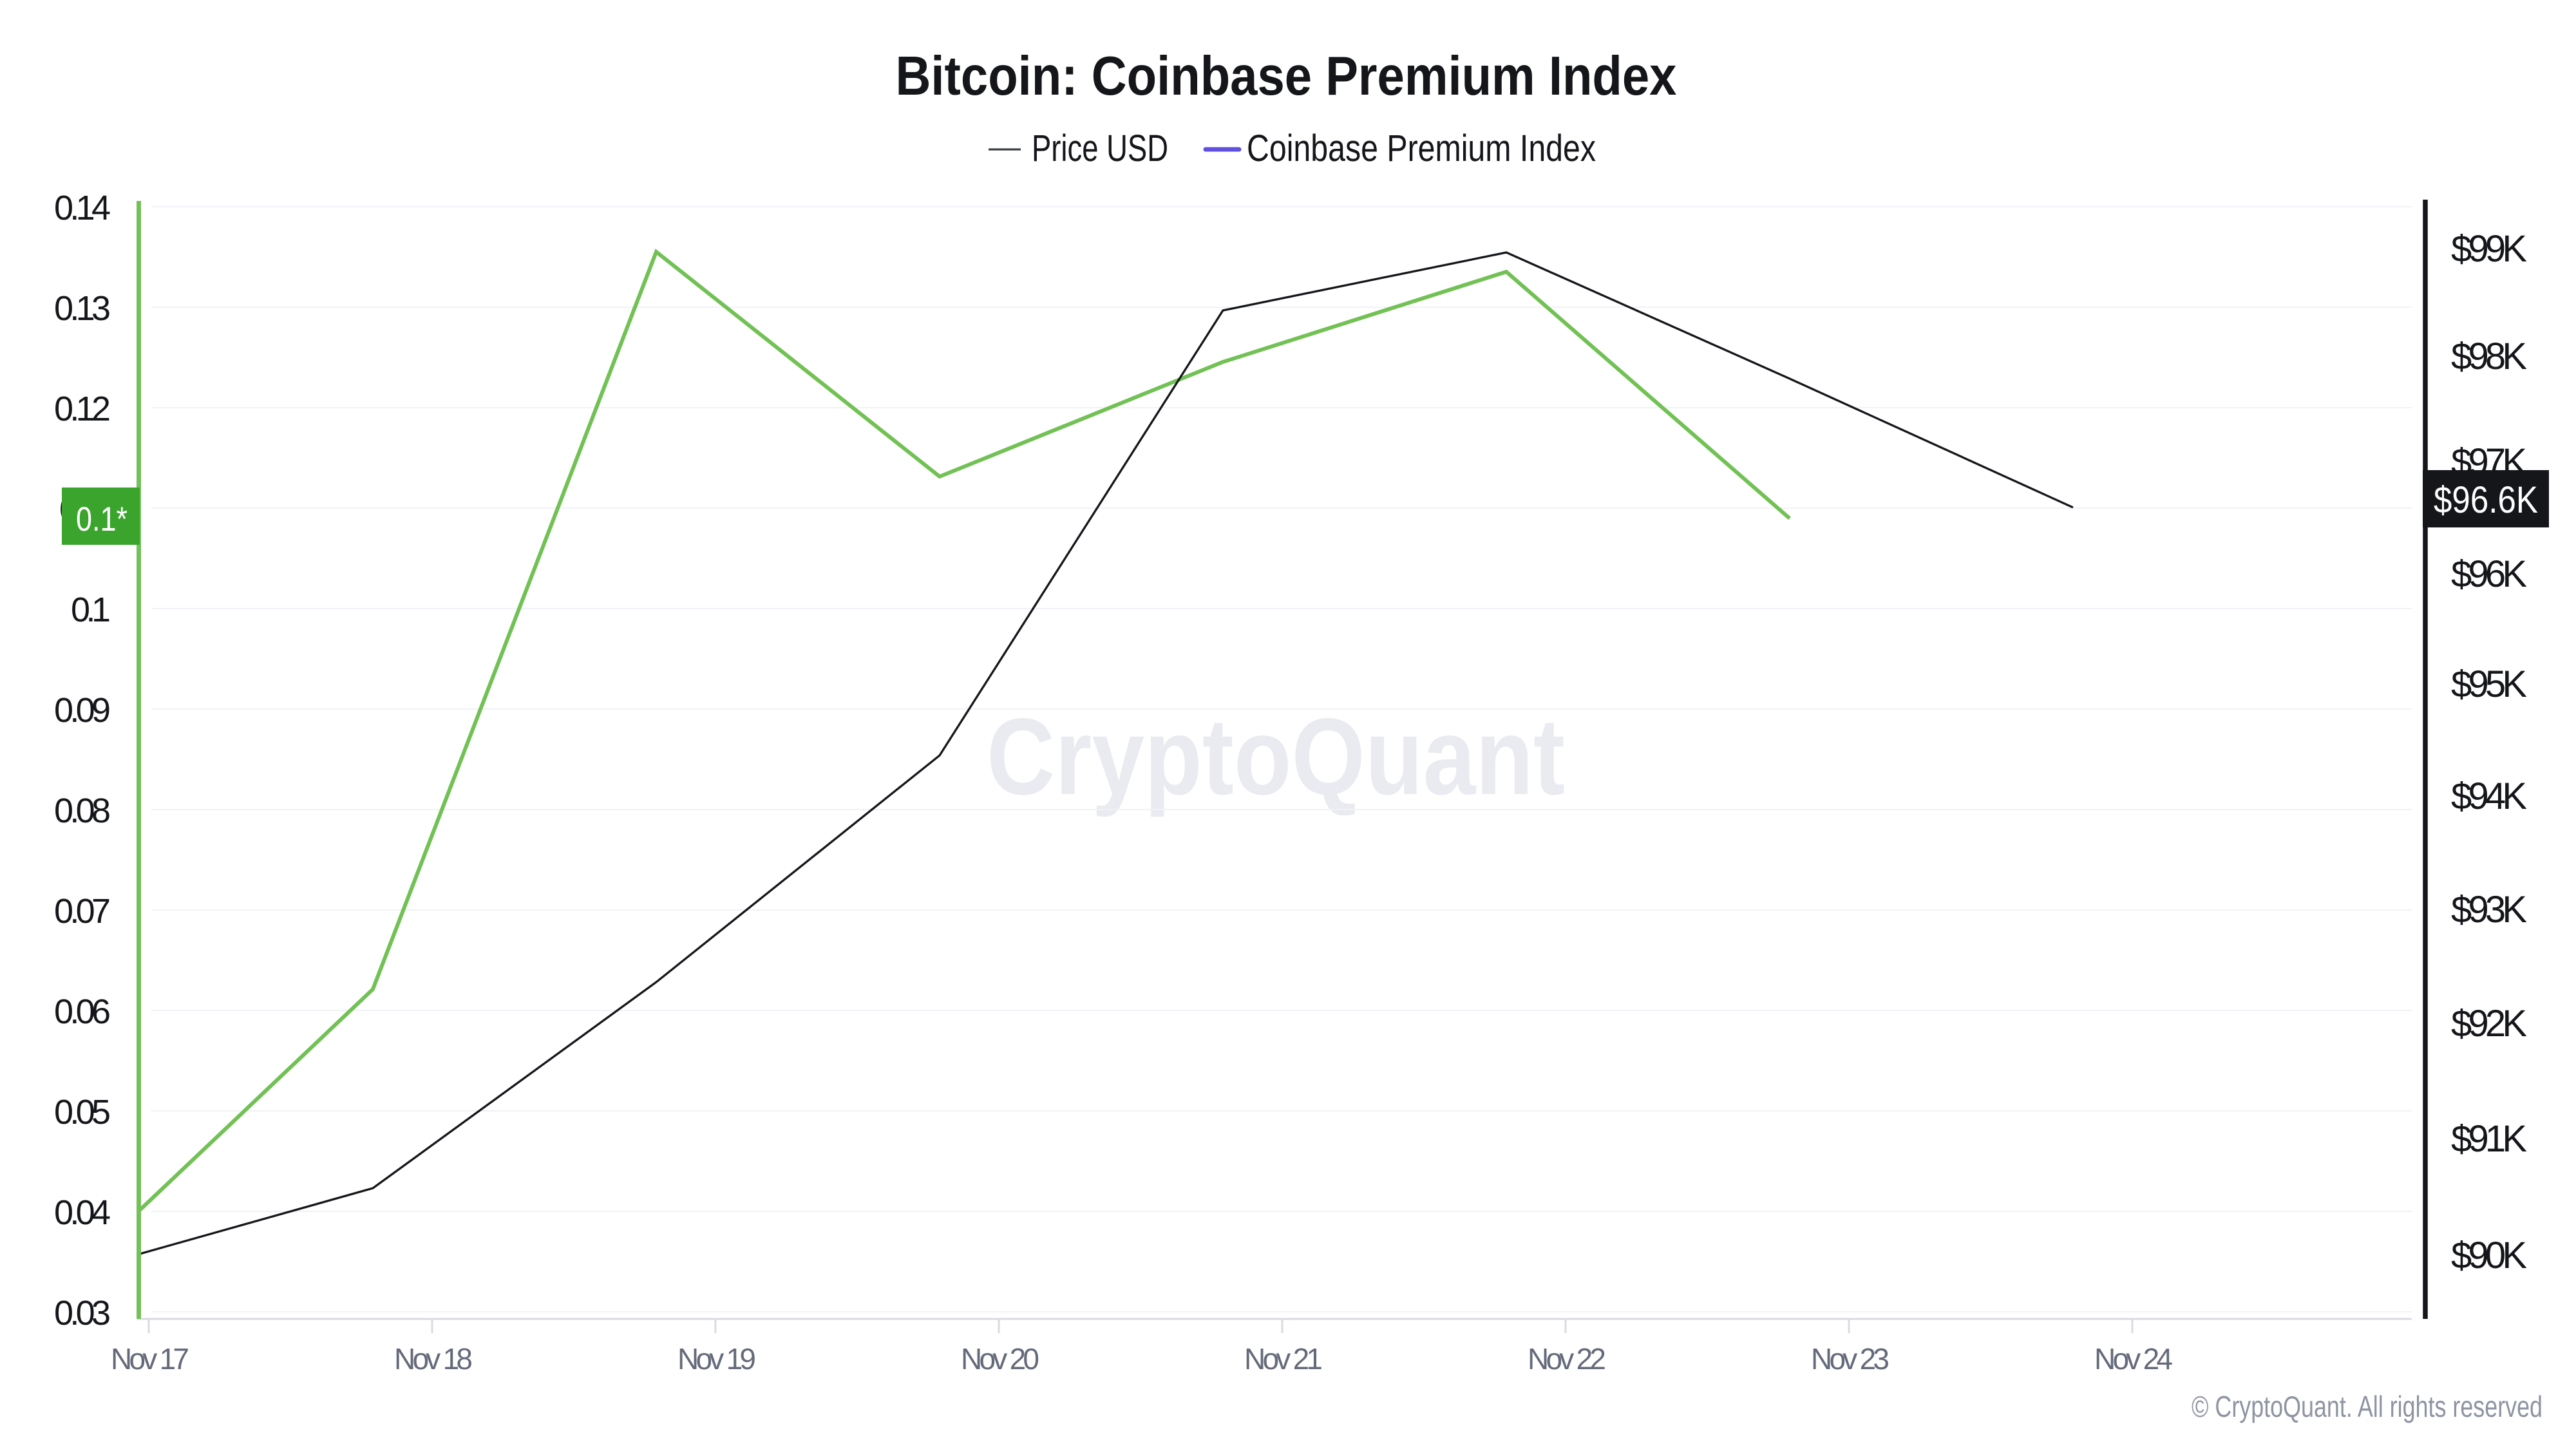 The image size is (2576, 1449). What do you see at coordinates (1000, 1359) in the screenshot?
I see `svg-text: Nov 20` at bounding box center [1000, 1359].